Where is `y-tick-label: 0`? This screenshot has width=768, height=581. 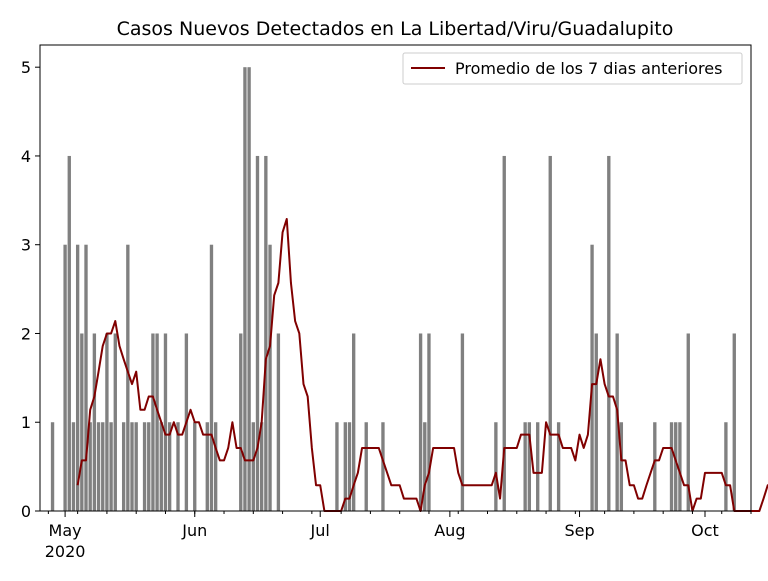
y-tick-label: 0 is located at coordinates (26, 511).